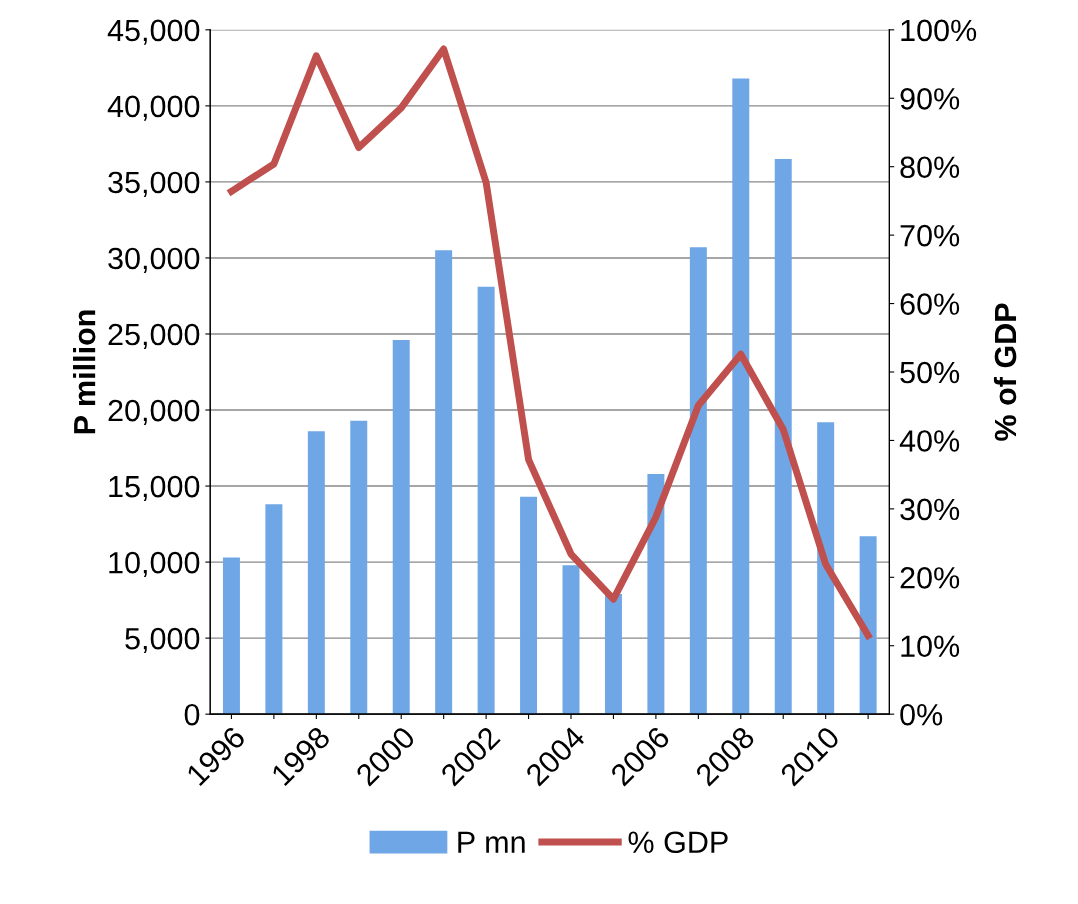  I want to click on y-axis-title: P million, so click(84, 372).